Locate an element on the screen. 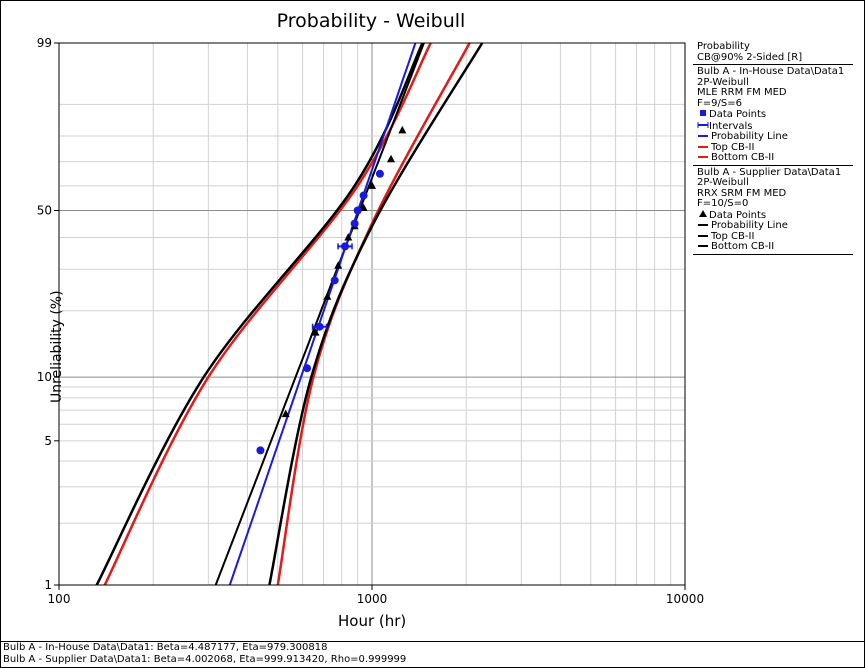 The height and width of the screenshot is (668, 865). square-icon is located at coordinates (703, 115).